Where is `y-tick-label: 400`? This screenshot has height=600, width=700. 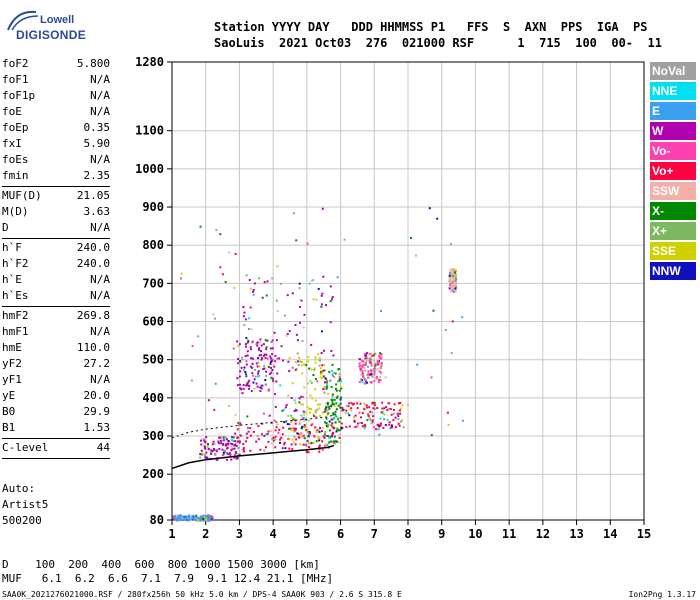 y-tick-label: 400 is located at coordinates (153, 398).